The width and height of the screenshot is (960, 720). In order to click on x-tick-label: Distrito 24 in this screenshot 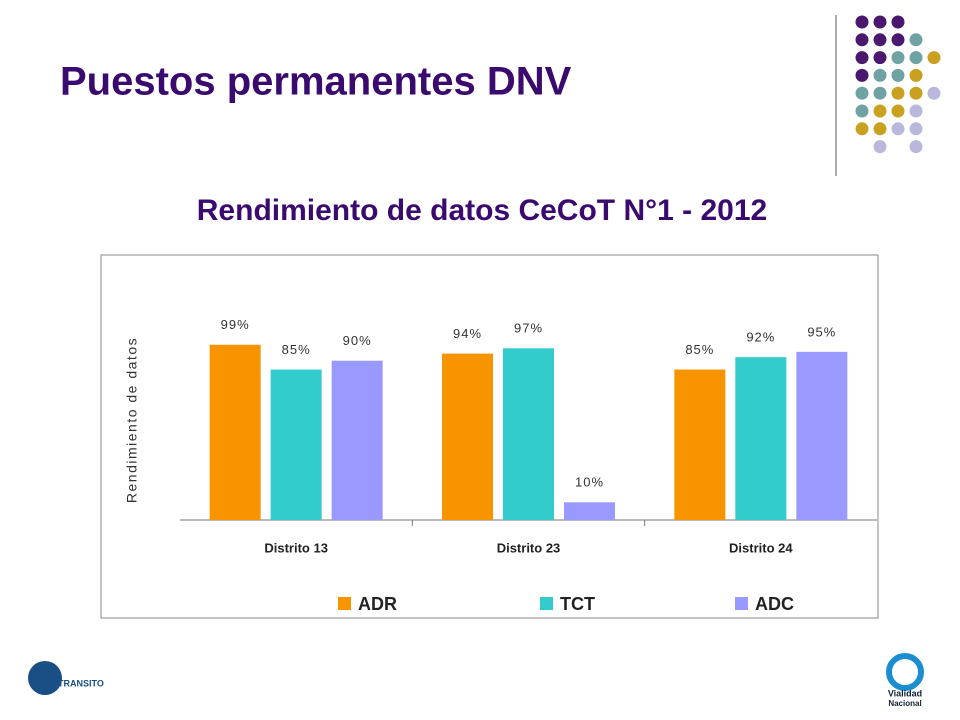, I will do `click(761, 547)`.